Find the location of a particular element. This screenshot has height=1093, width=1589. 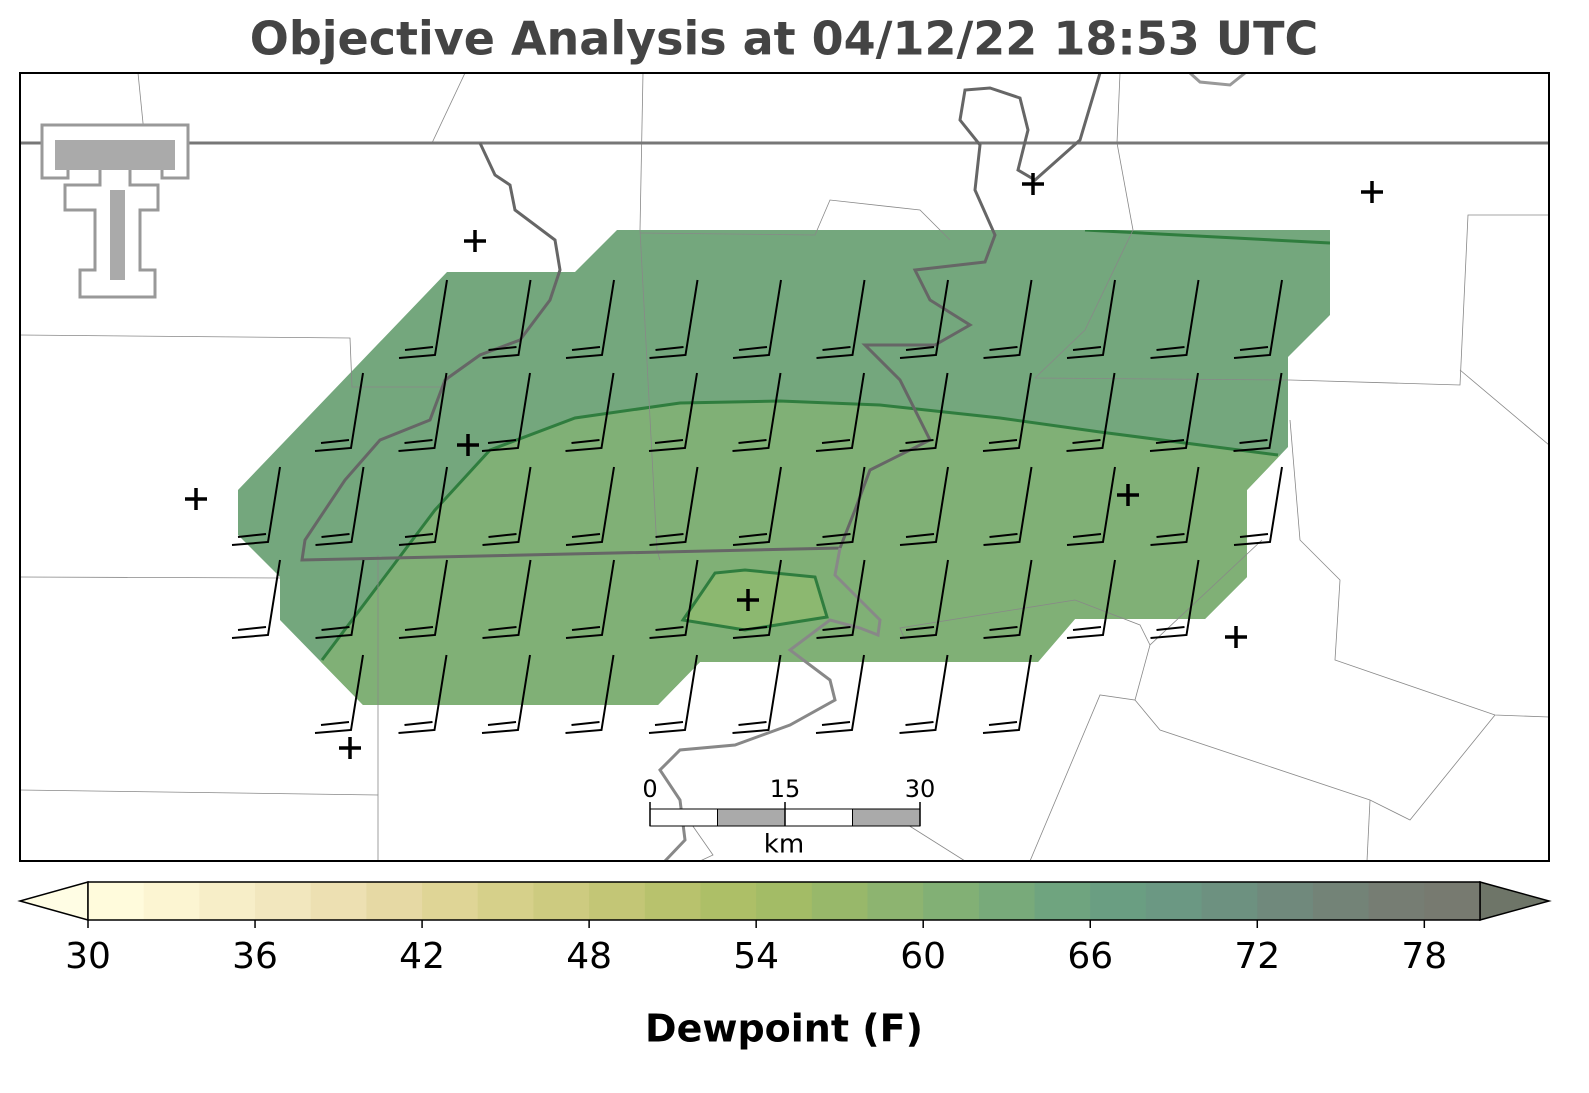

colorbar-tick-label: 54 is located at coordinates (756, 956).